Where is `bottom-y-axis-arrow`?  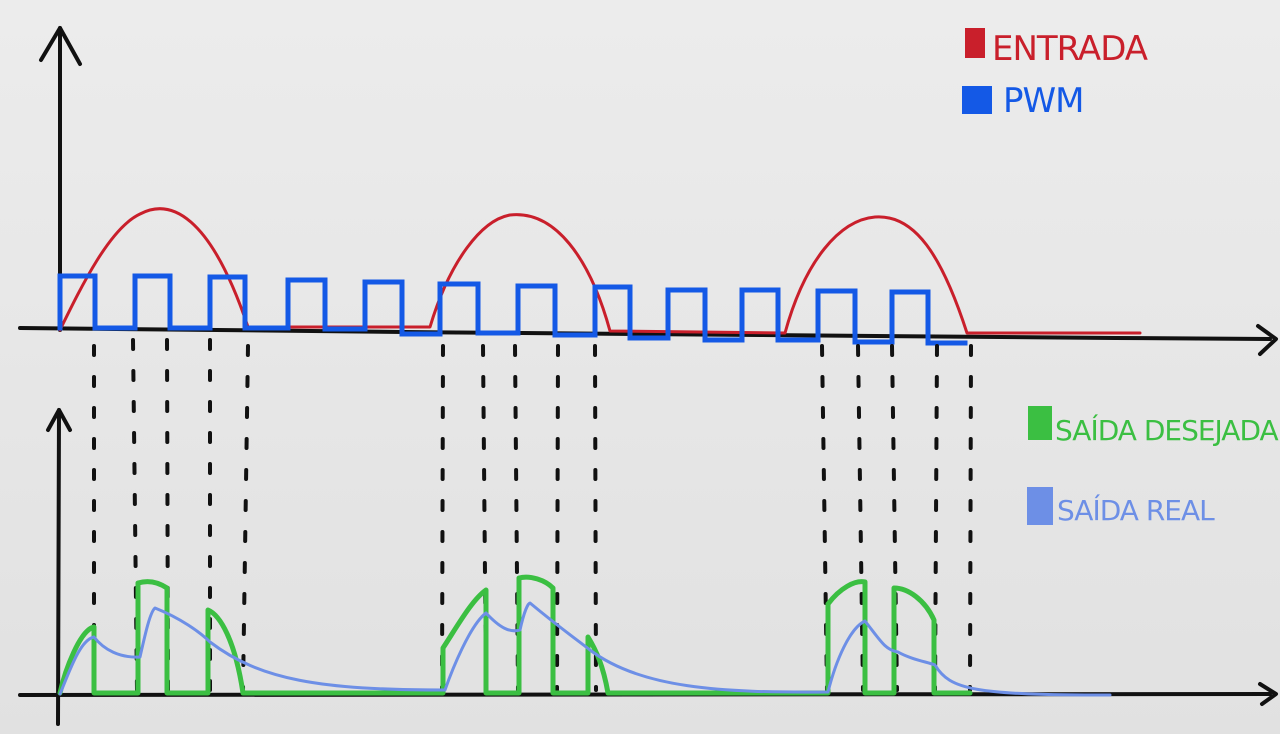
bottom-y-axis-arrow is located at coordinates (59, 420).